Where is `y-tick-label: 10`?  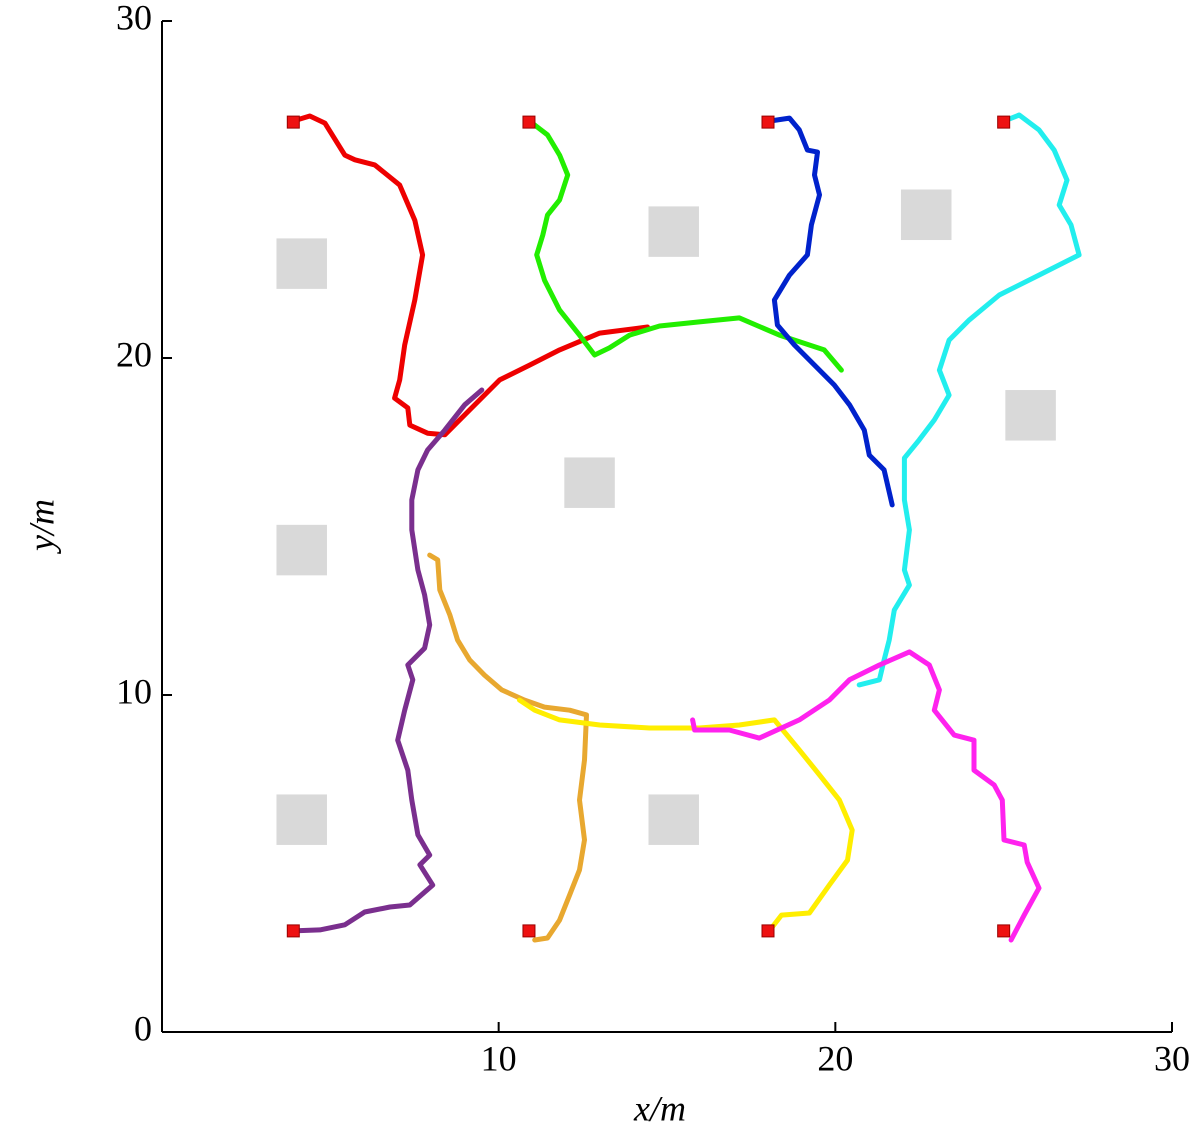
y-tick-label: 10 is located at coordinates (134, 691).